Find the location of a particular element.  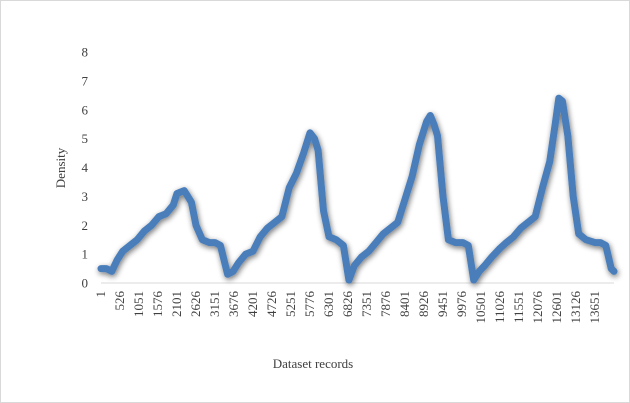

x-tick-label: 5776 is located at coordinates (309, 304).